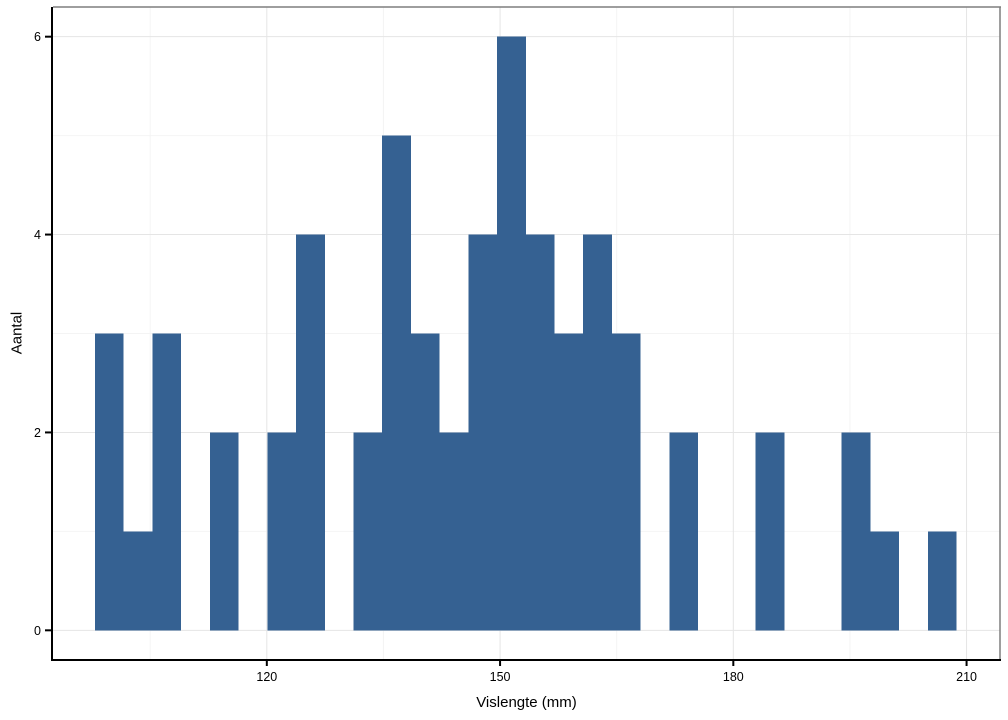 The width and height of the screenshot is (1008, 720). What do you see at coordinates (37, 433) in the screenshot?
I see `y-tick-label: 2` at bounding box center [37, 433].